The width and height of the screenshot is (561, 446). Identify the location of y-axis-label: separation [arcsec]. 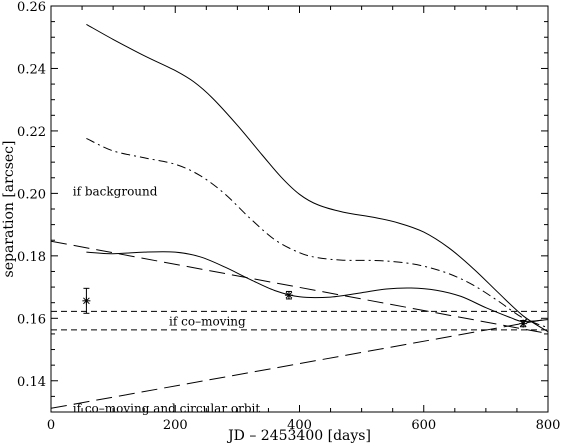
(9, 209).